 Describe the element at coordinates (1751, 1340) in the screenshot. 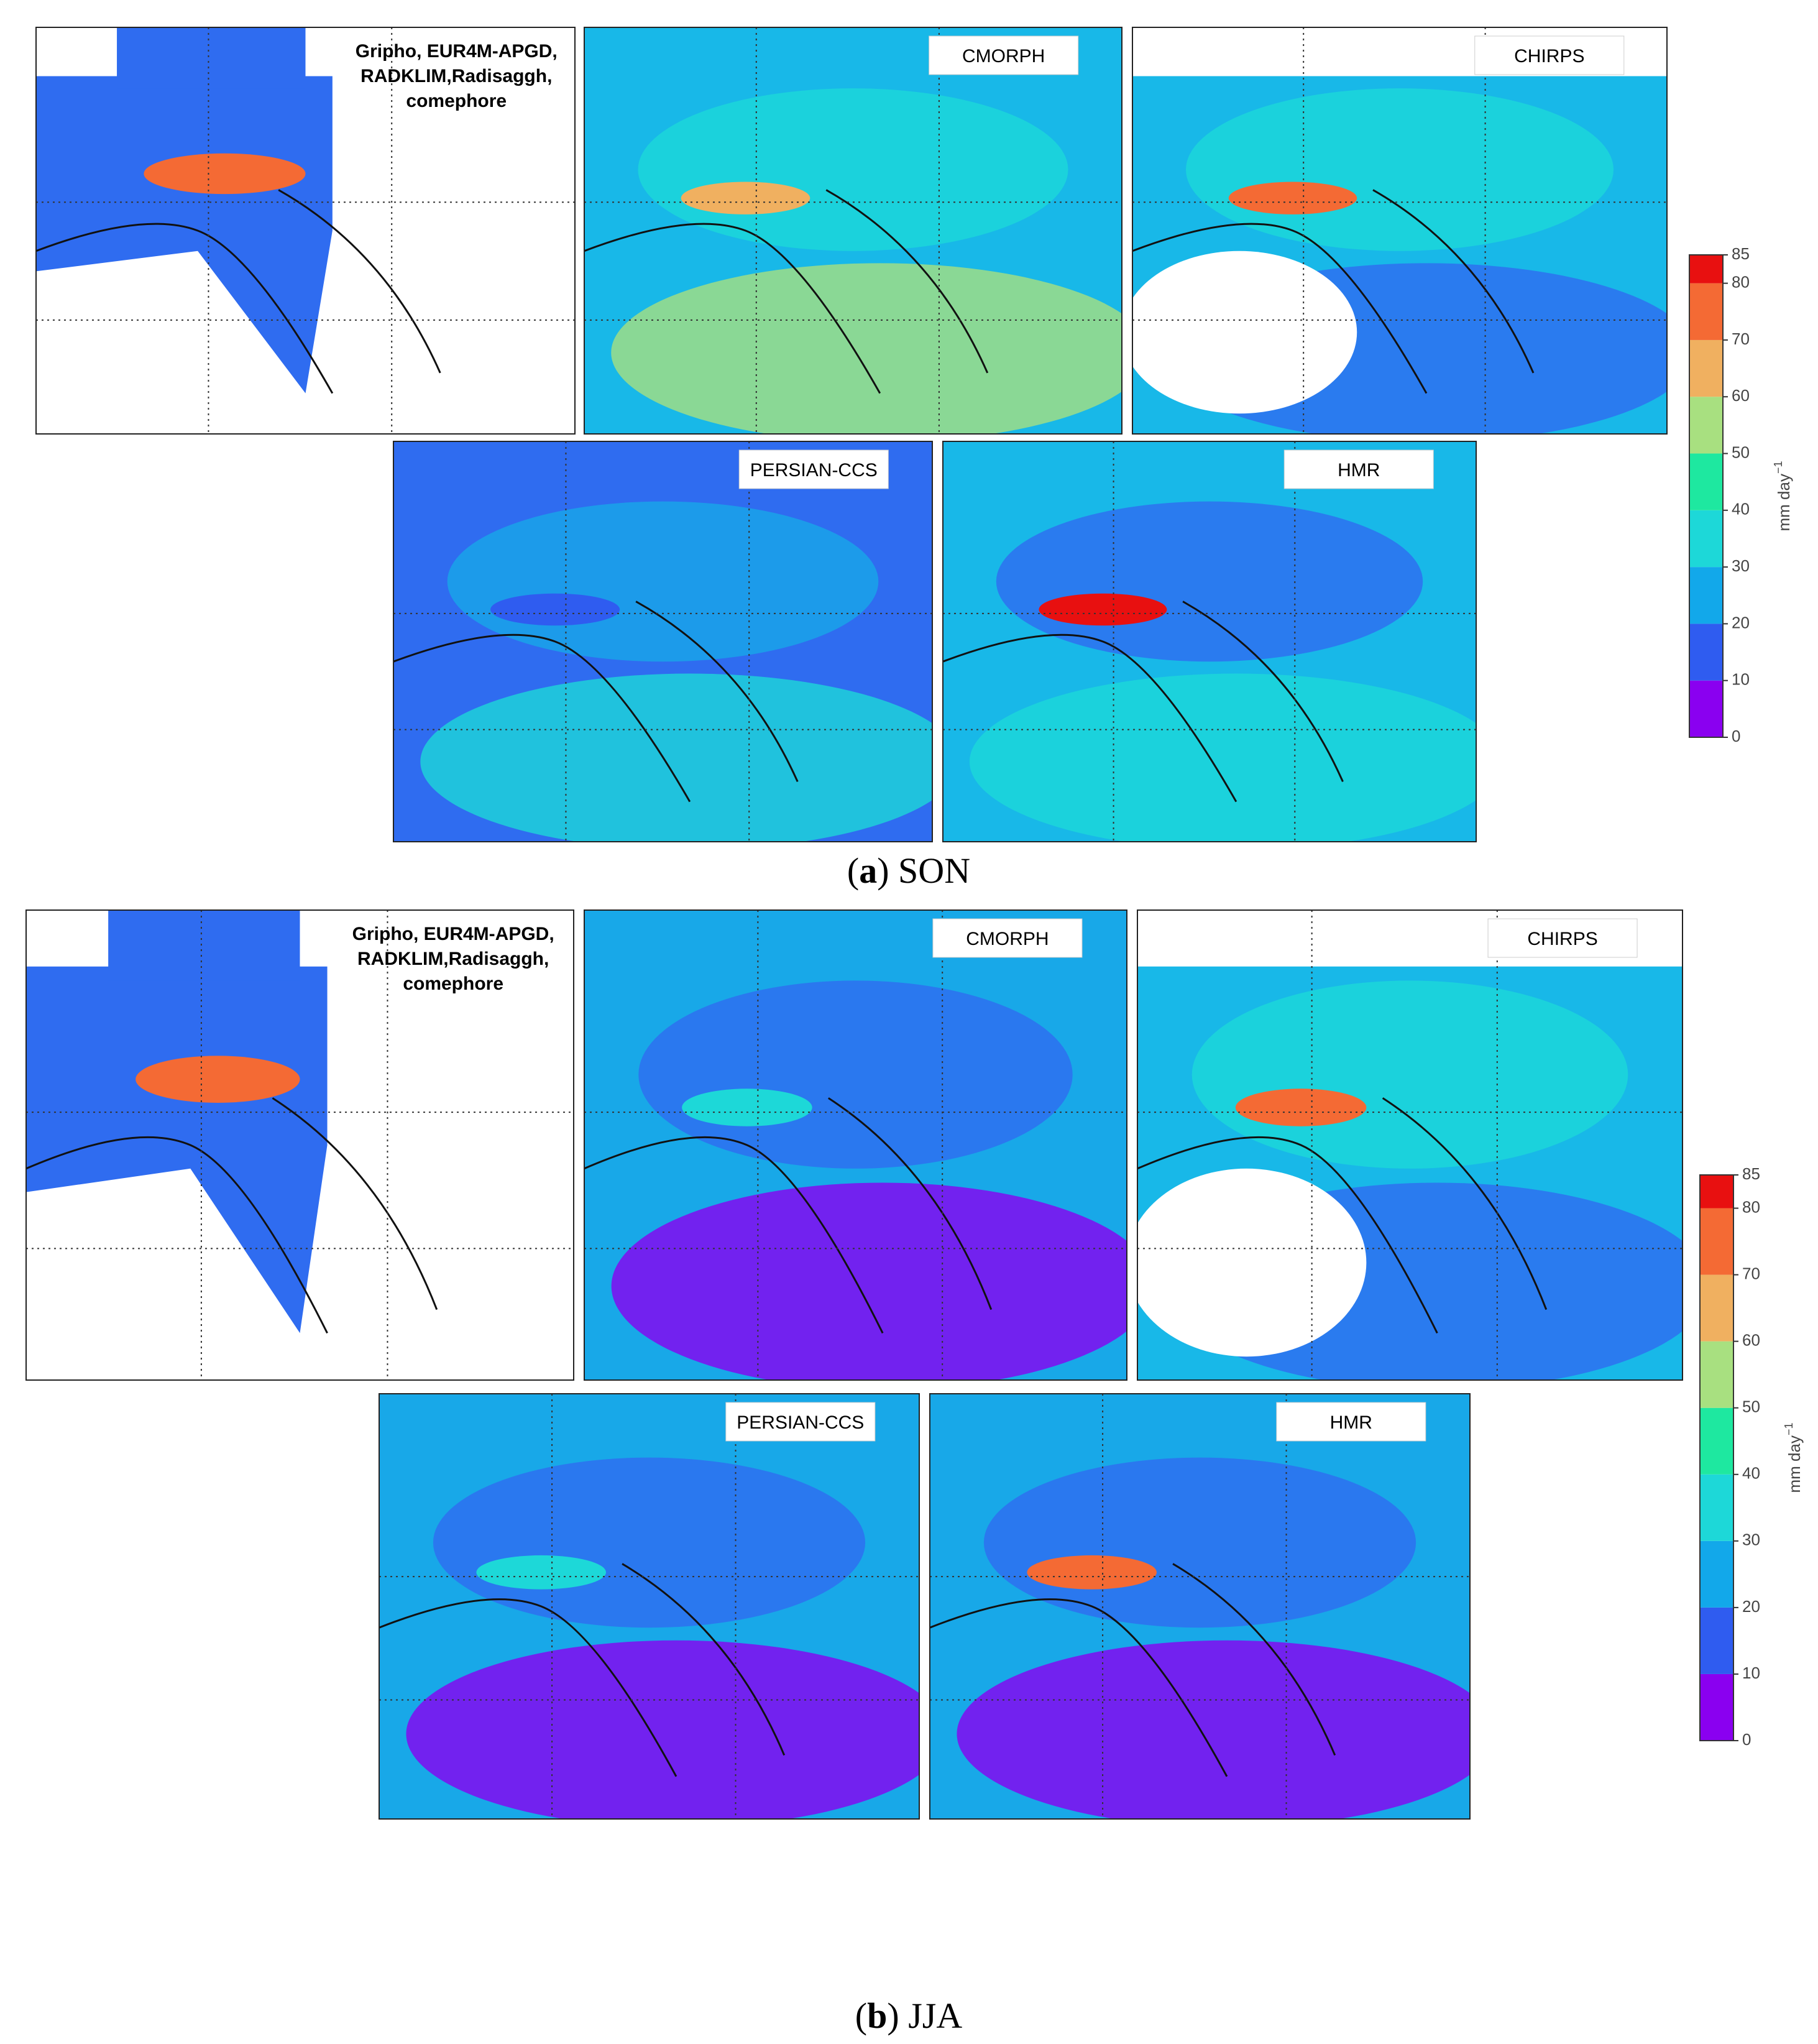

I see `colorbar-tick-label: 60` at that location.